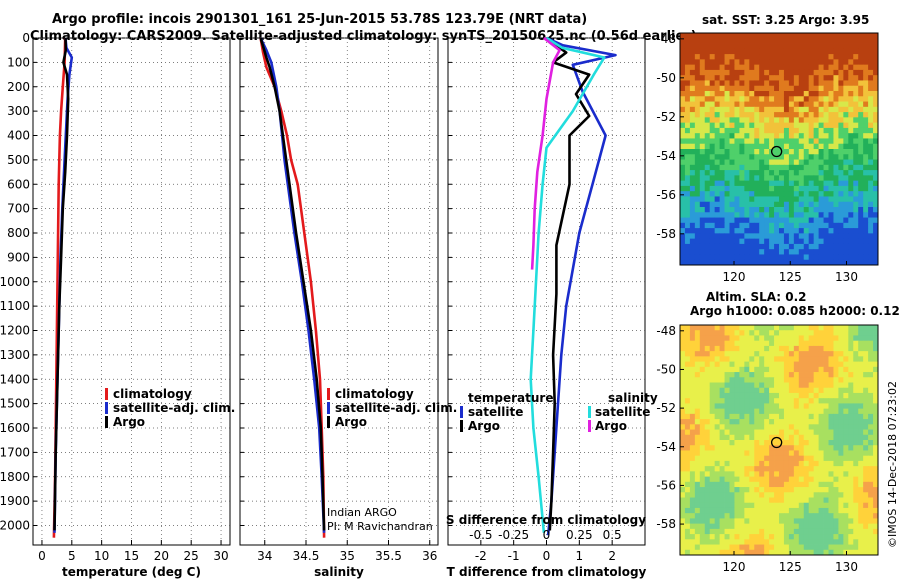 The image size is (900, 580). What do you see at coordinates (18, 160) in the screenshot?
I see `depth-tick-label-500: 500` at bounding box center [18, 160].